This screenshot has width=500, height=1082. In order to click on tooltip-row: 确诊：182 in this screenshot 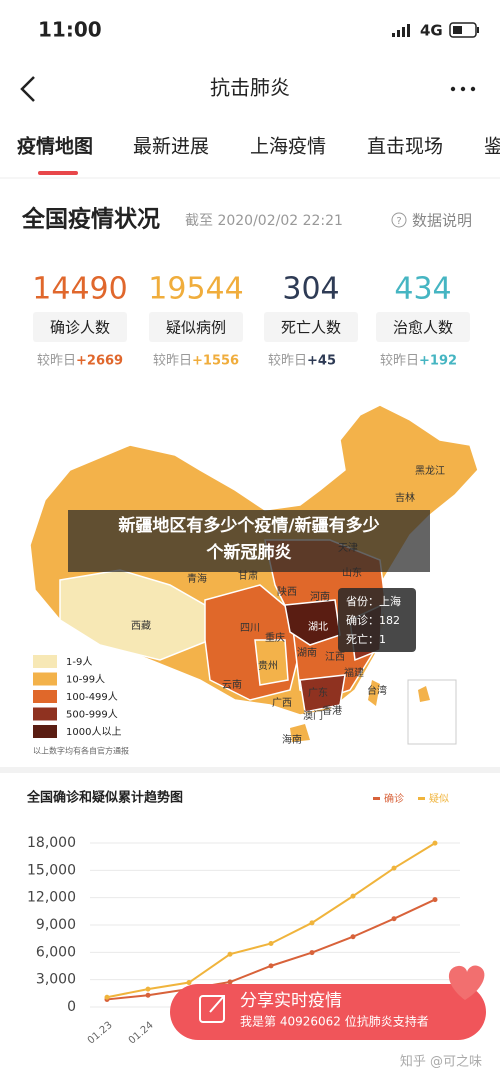, I will do `click(373, 620)`.